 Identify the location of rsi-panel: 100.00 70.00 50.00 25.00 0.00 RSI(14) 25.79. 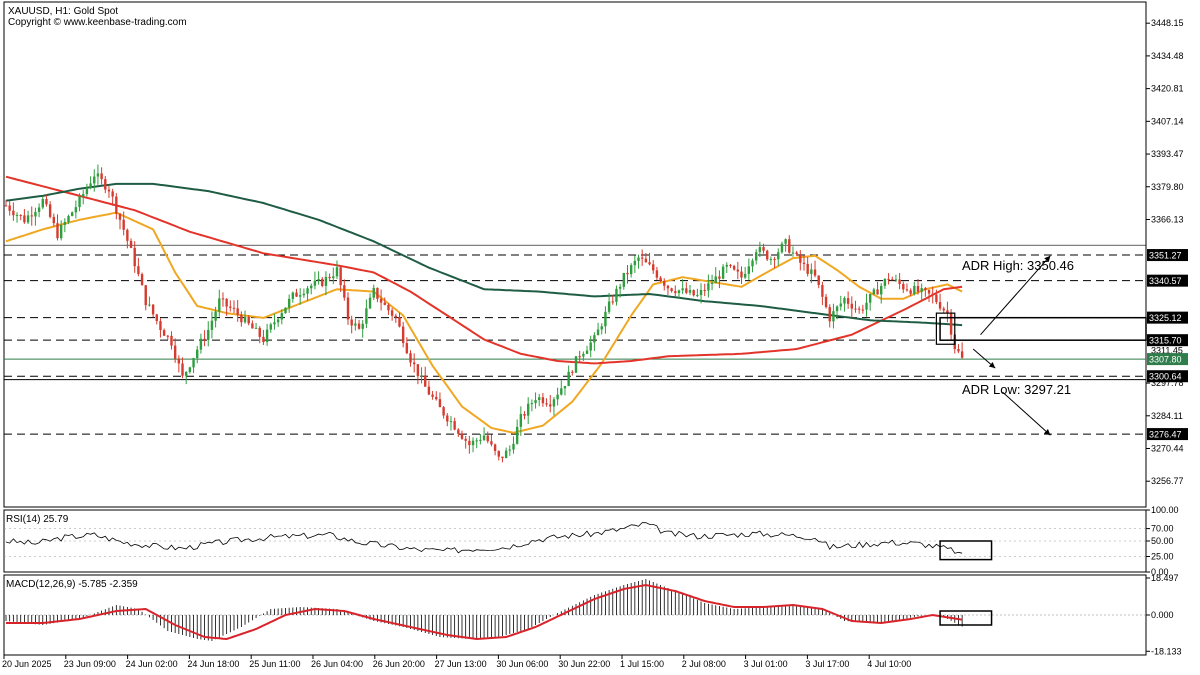
(591, 541).